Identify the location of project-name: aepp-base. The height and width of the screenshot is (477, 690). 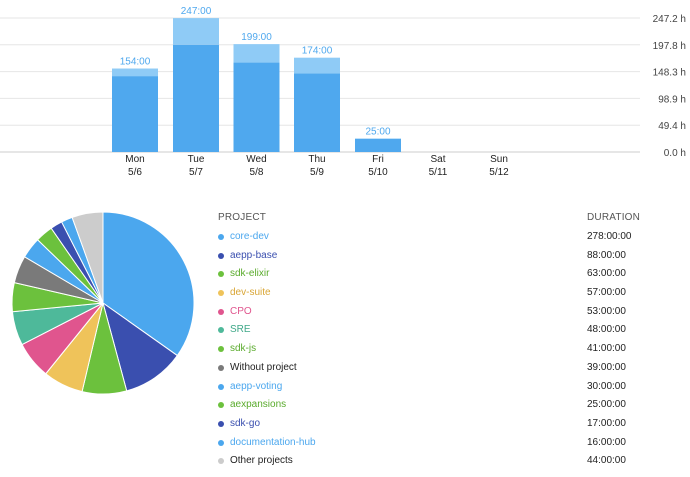
(254, 255).